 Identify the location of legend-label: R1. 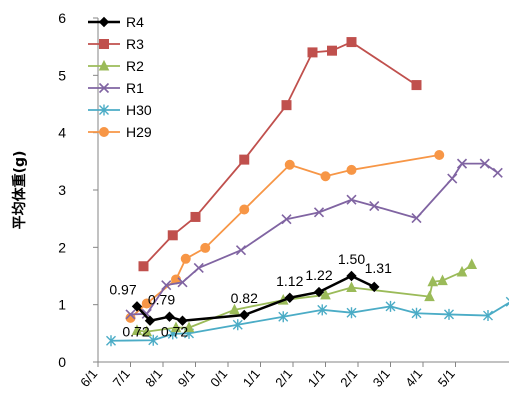
(135, 88).